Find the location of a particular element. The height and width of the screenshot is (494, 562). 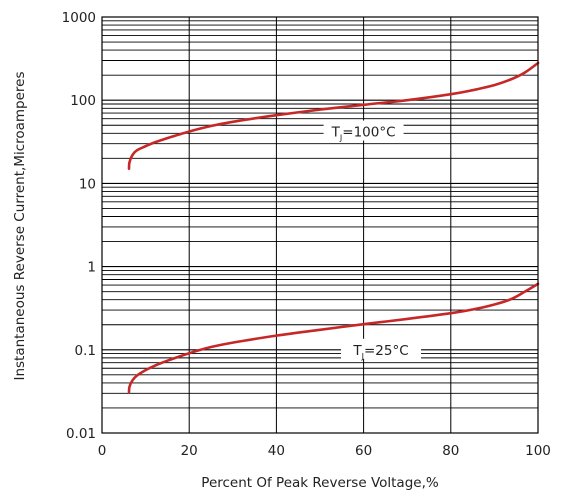

x-tick-label: 20 is located at coordinates (189, 451).